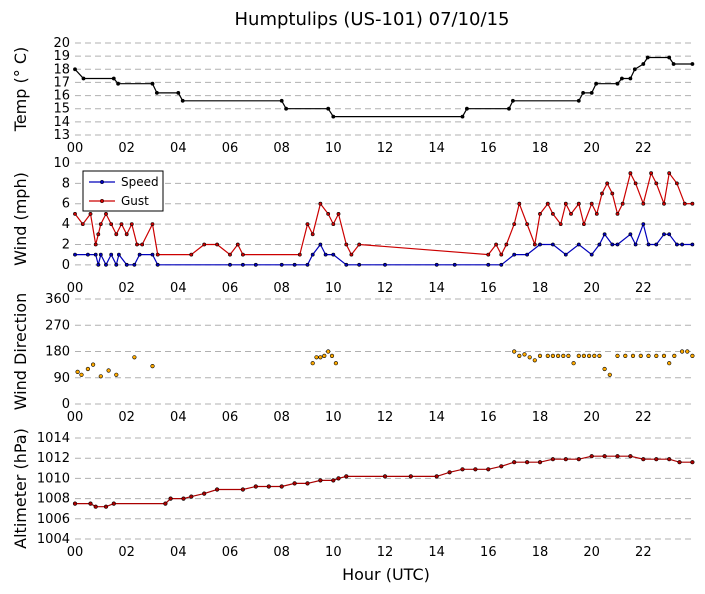 Image resolution: width=705 pixels, height=594 pixels. What do you see at coordinates (61, 378) in the screenshot?
I see `y-tick-label: 90` at bounding box center [61, 378].